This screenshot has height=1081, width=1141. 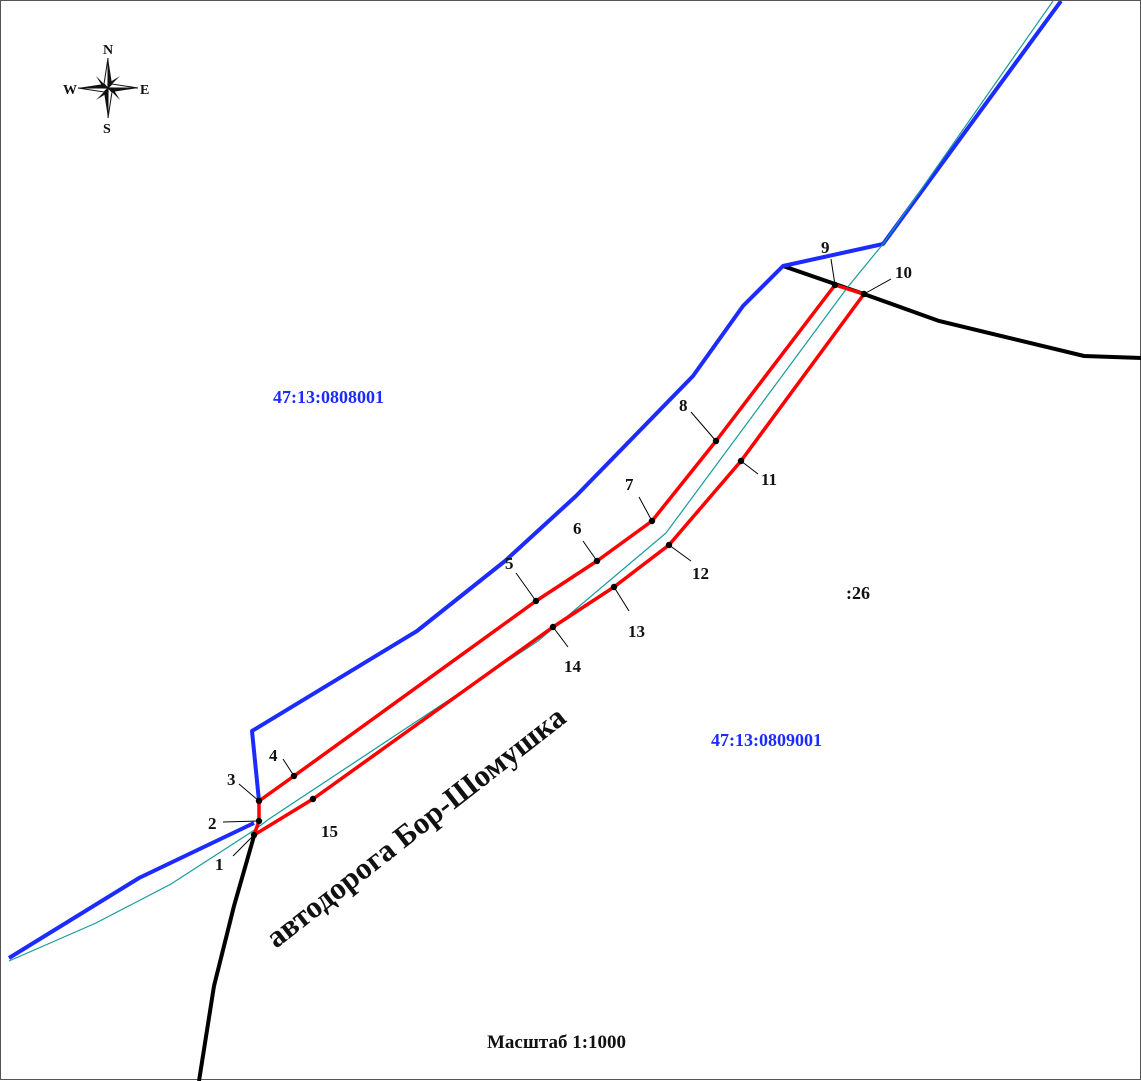 I want to click on compass-east-letter: E, so click(x=144, y=90).